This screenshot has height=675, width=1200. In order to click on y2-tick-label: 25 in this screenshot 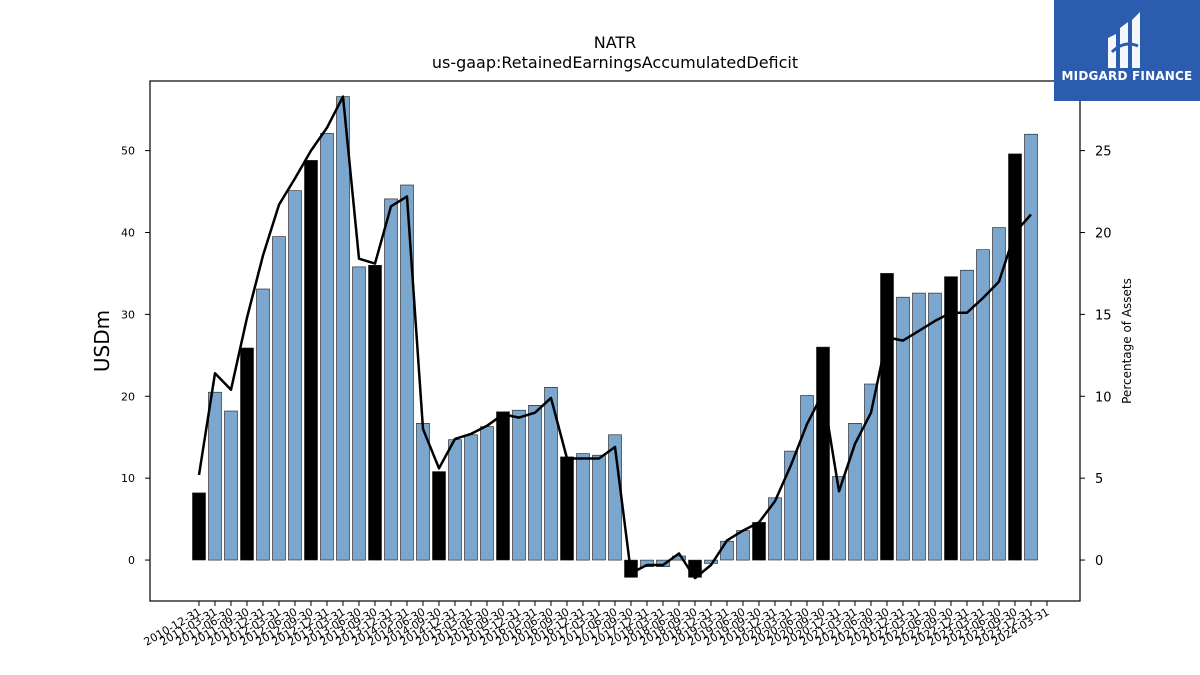, I will do `click(1103, 152)`.